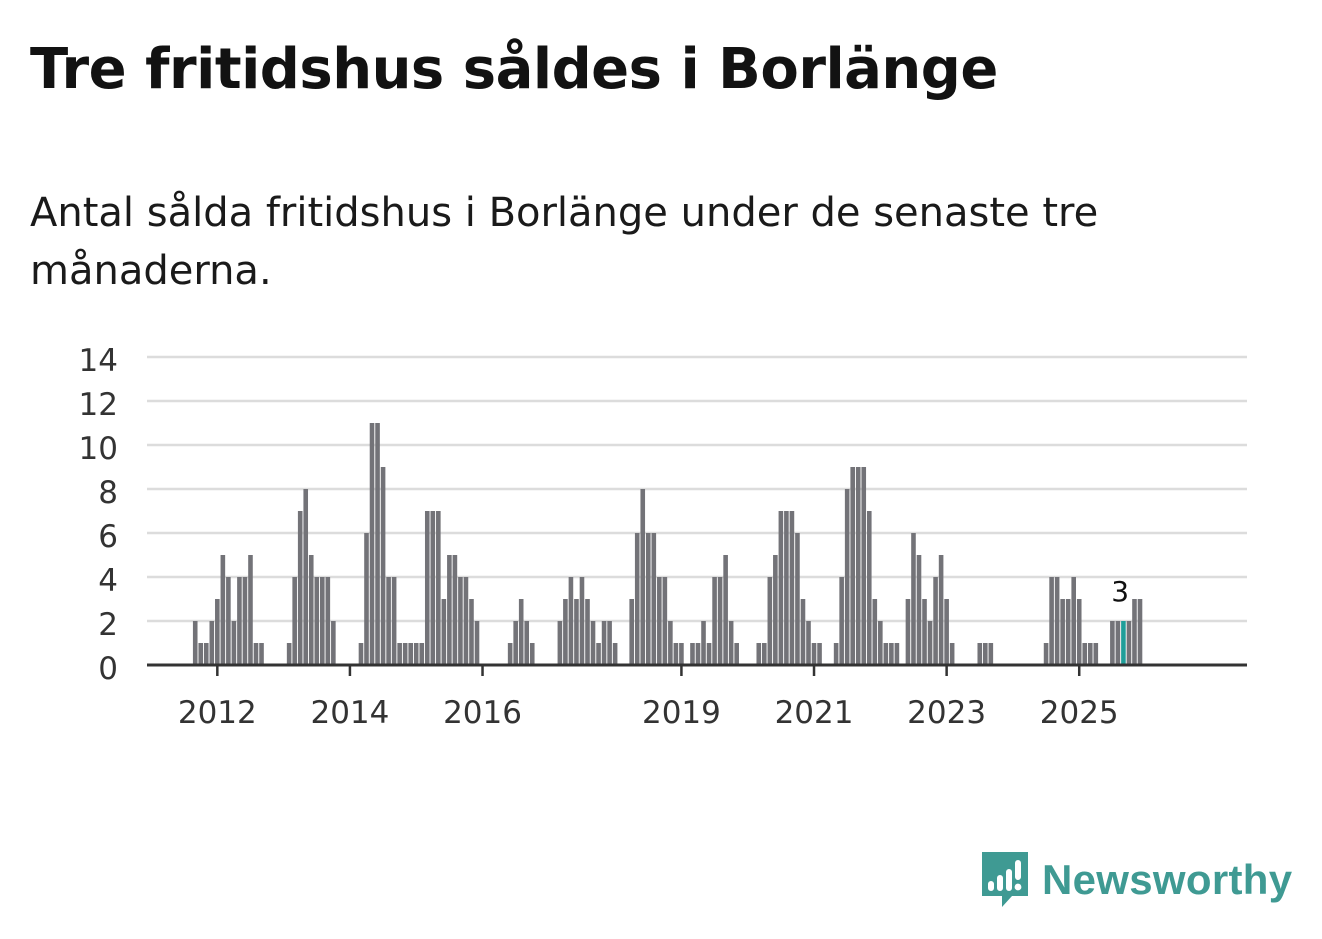 This screenshot has width=1322, height=939. I want to click on y-tick-label: 12, so click(98, 405).